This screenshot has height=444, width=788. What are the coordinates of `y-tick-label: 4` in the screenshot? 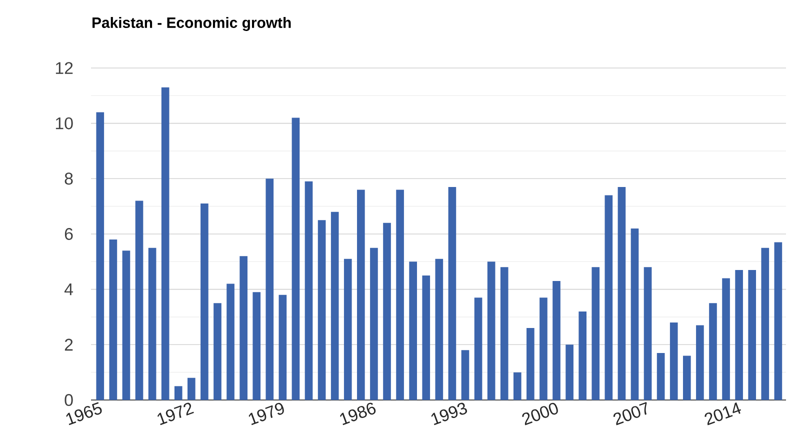 It's located at (68, 289).